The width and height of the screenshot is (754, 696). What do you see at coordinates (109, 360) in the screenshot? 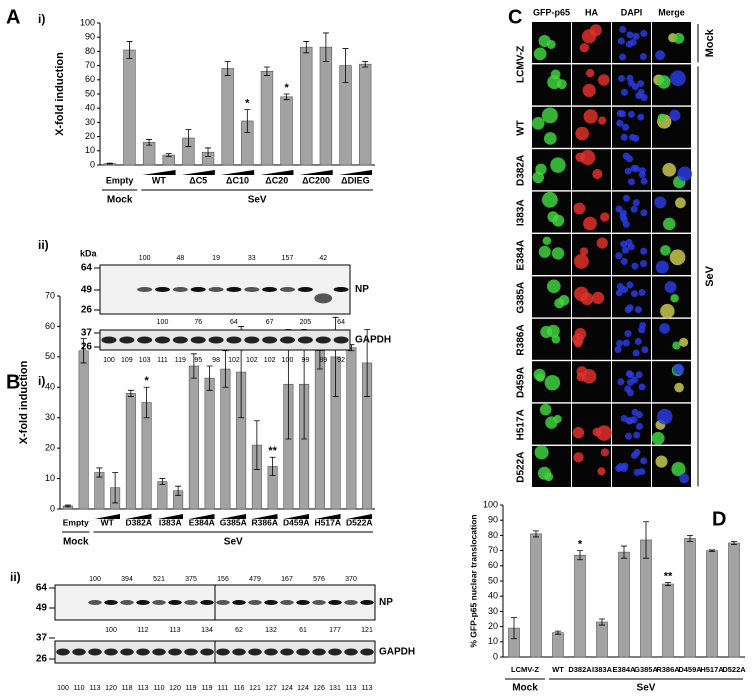
I see `gapdh-ratio: 100` at bounding box center [109, 360].